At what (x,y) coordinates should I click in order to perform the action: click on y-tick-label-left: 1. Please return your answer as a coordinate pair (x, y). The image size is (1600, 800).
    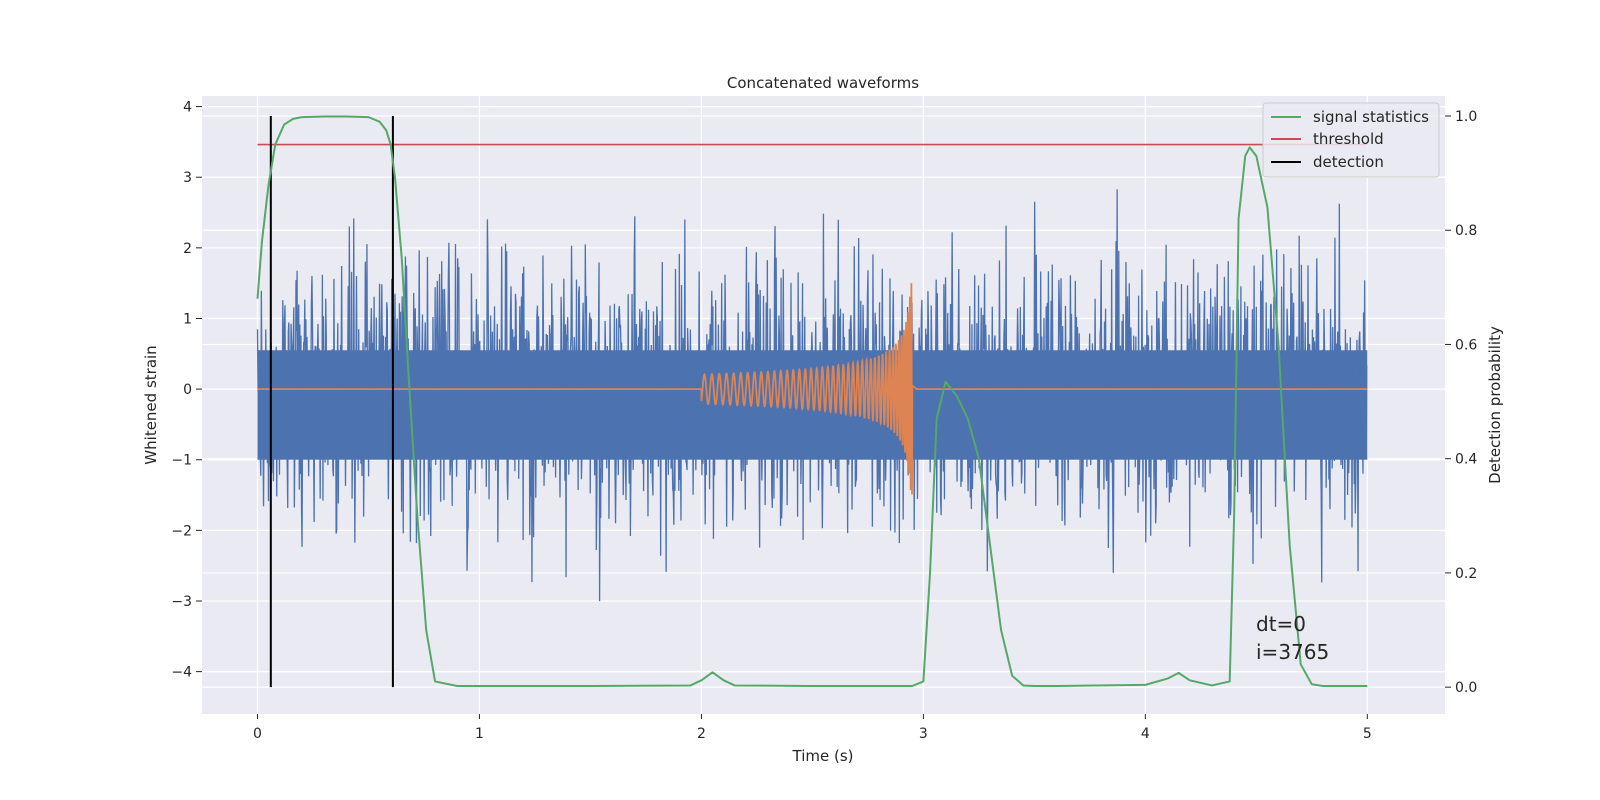
    Looking at the image, I should click on (187, 319).